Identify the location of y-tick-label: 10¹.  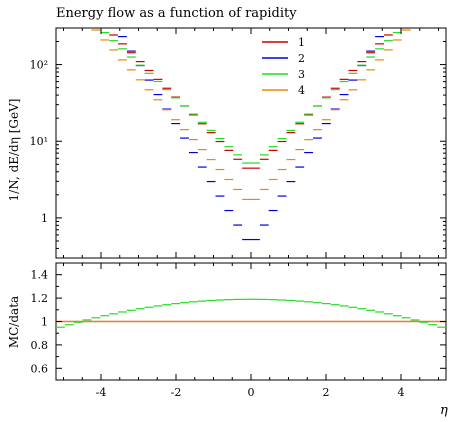
(39, 141).